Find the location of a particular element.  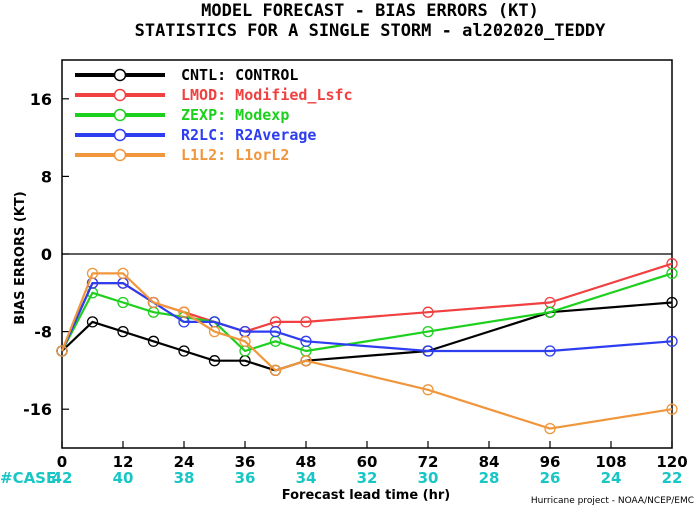

case-count: 28 is located at coordinates (489, 478).